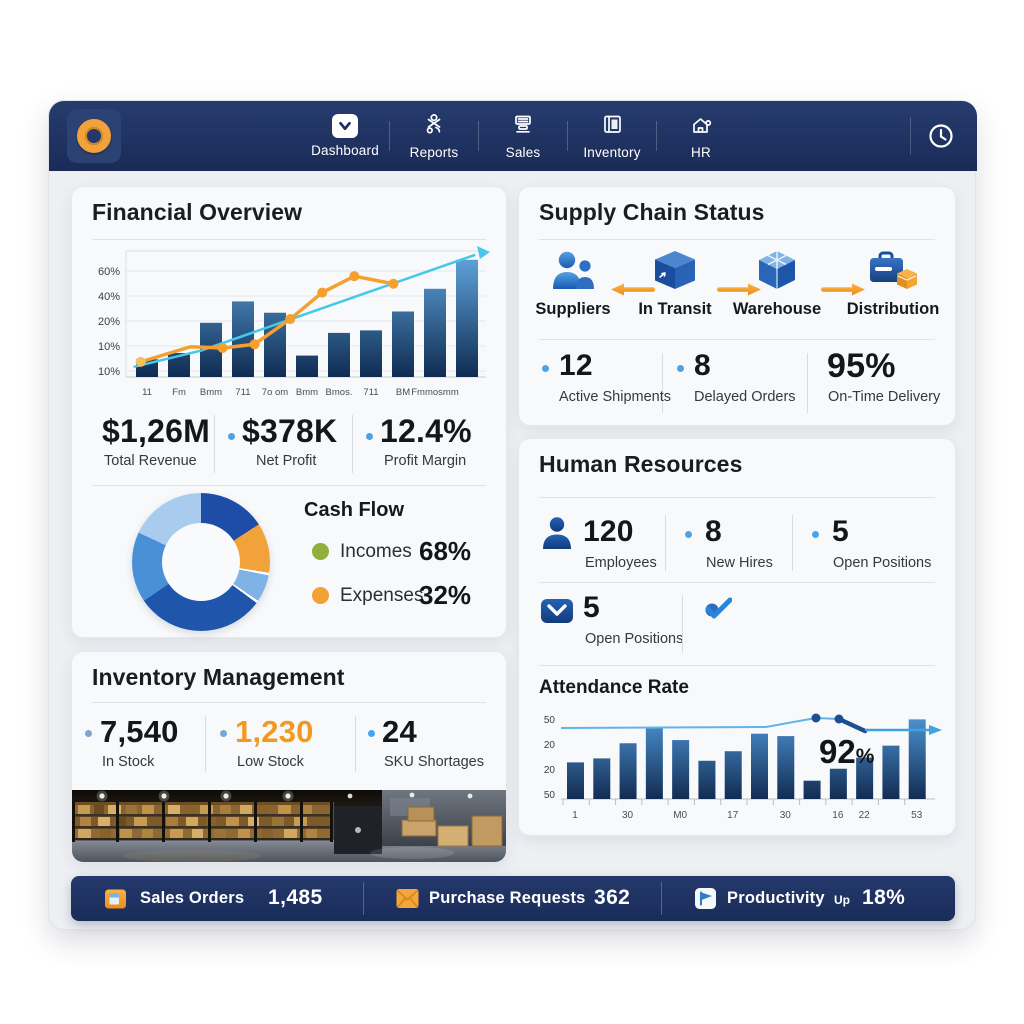  What do you see at coordinates (218, 677) in the screenshot?
I see `inventory-title: Inventory Management` at bounding box center [218, 677].